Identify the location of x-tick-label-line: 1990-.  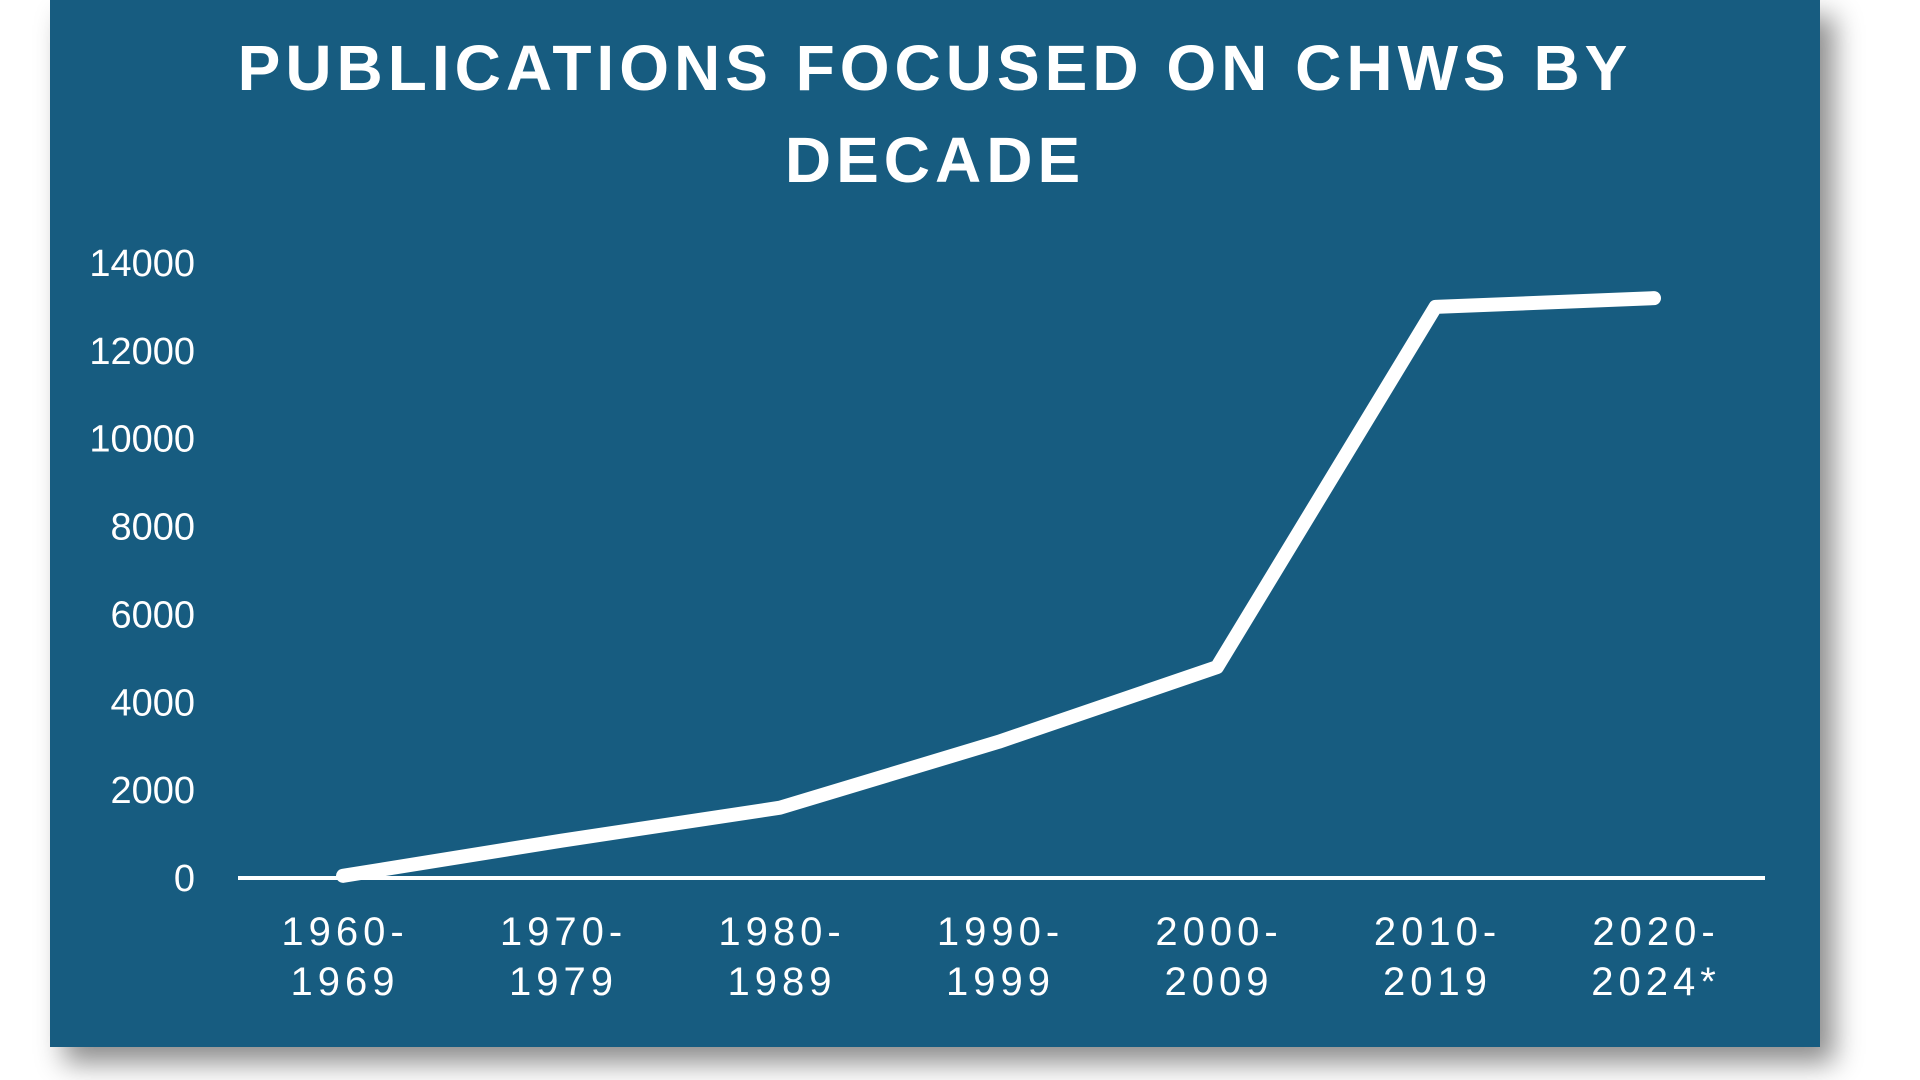
(1000, 932).